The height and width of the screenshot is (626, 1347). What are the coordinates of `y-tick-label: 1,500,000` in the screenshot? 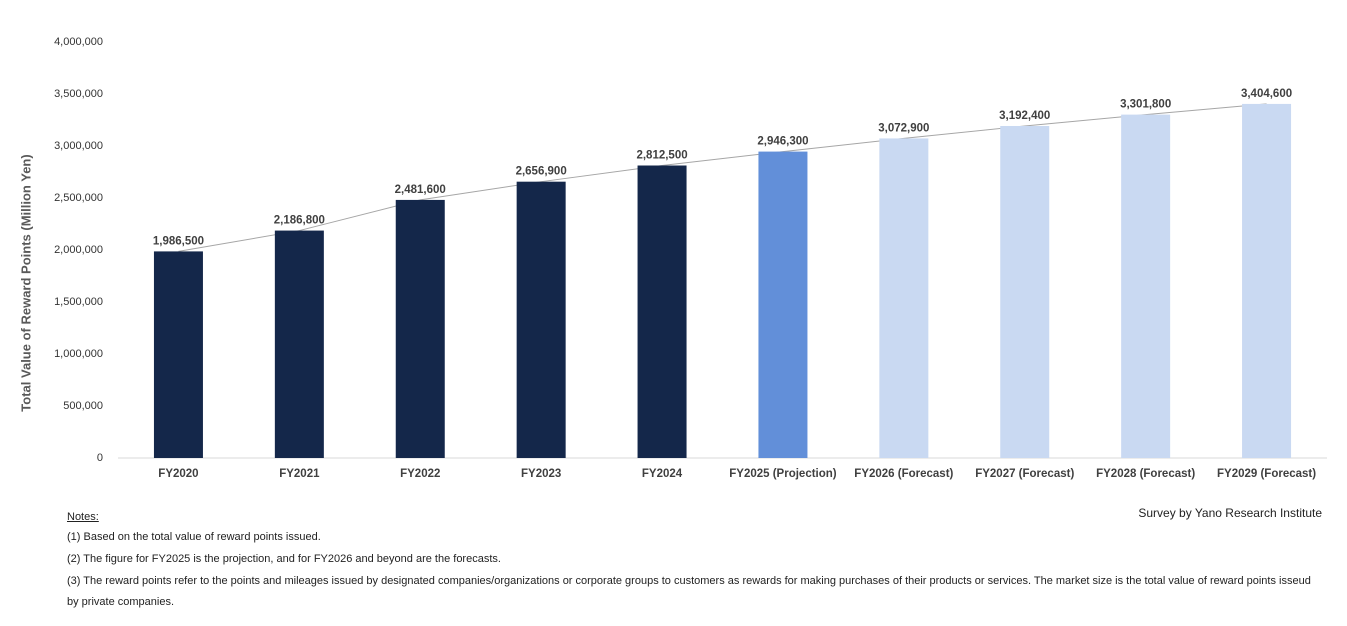 It's located at (78, 302).